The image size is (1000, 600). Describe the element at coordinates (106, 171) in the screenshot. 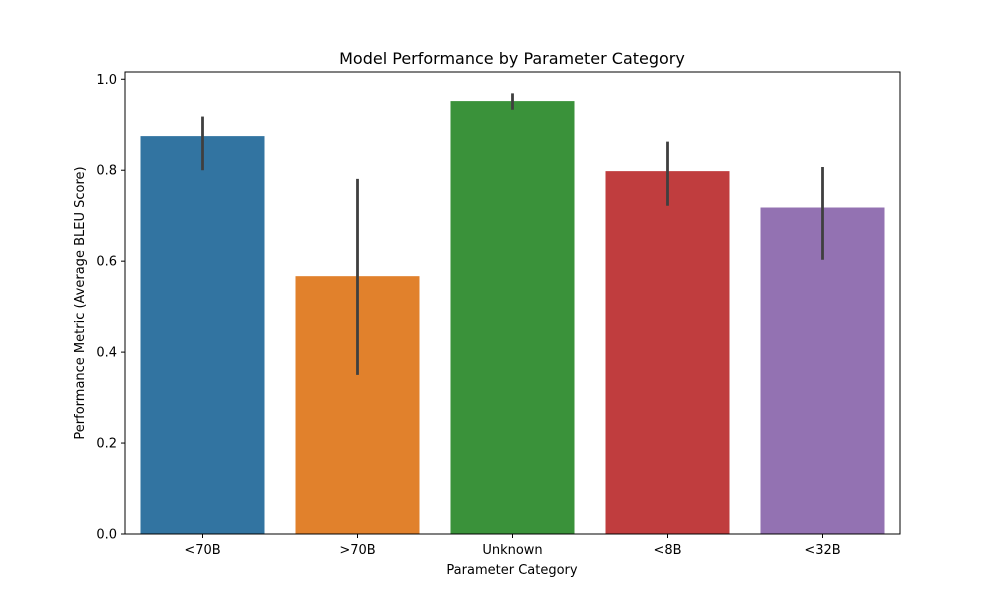

I see `y-tick-label: 0.8` at that location.